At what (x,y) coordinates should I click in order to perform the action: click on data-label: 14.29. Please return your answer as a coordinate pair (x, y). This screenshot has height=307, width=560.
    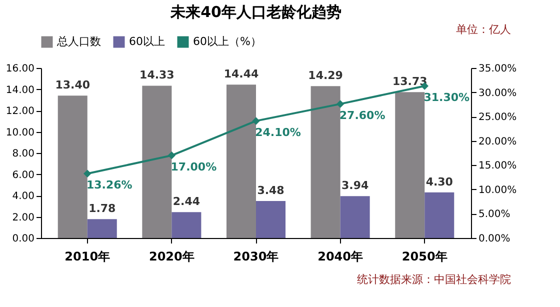
    Looking at the image, I should click on (325, 75).